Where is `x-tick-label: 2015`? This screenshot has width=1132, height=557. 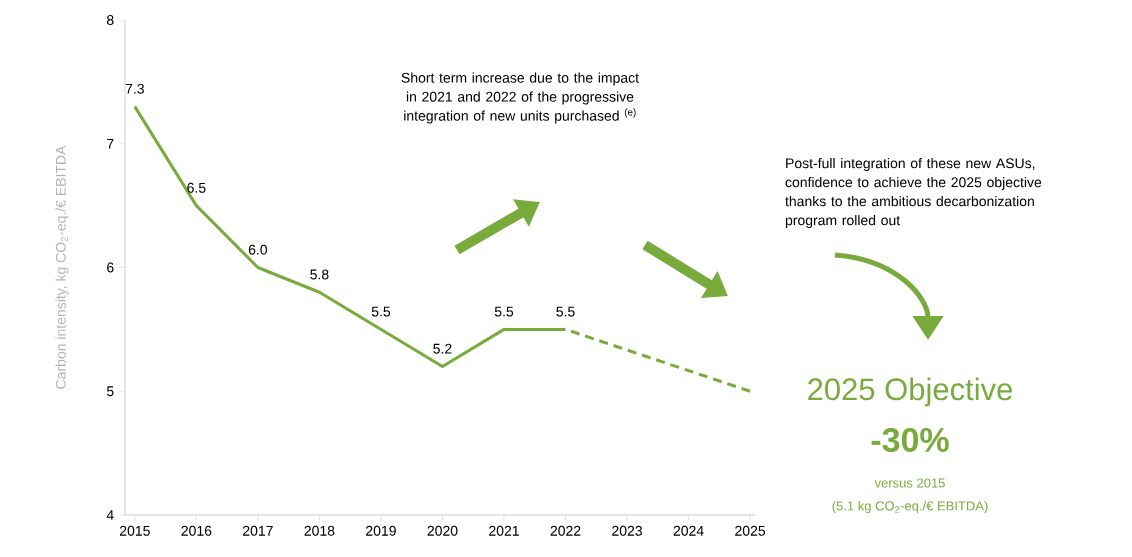
x-tick-label: 2015 is located at coordinates (134, 530).